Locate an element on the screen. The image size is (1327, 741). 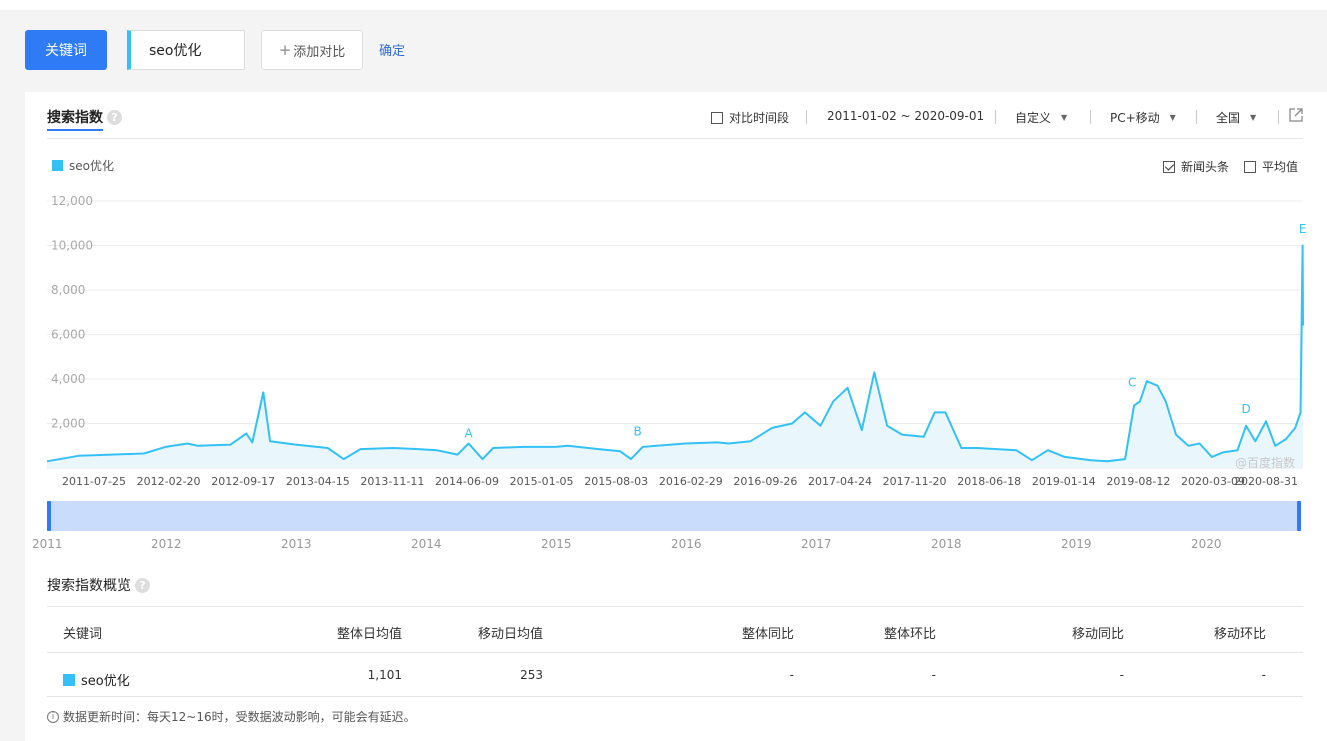
custom-dropdown: 自定义 ▼ is located at coordinates (1041, 117).